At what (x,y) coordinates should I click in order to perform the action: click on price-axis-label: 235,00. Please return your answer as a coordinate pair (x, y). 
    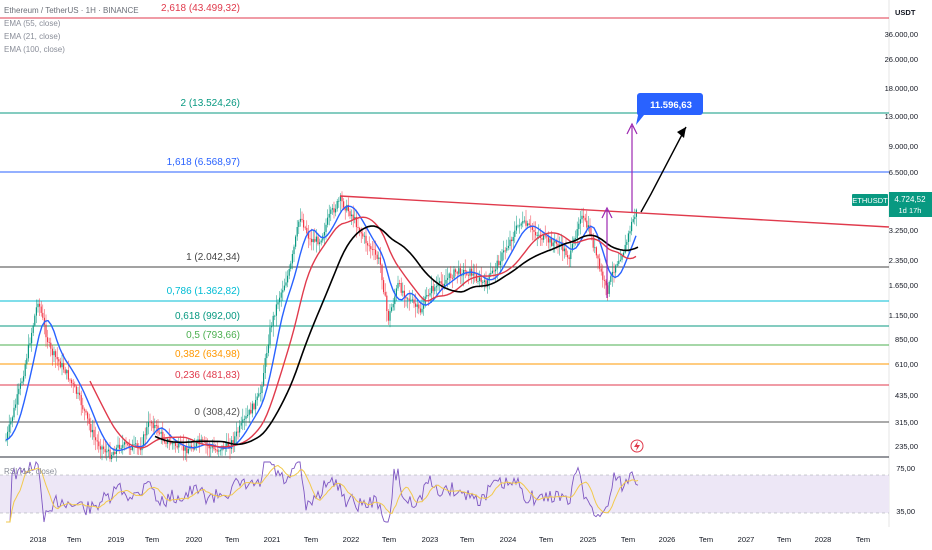
    Looking at the image, I should click on (906, 446).